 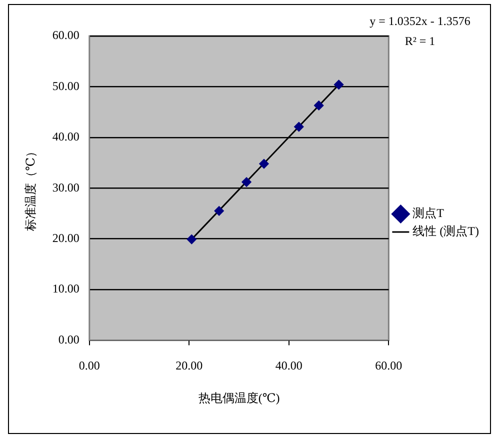 I want to click on x-tick-label: 40.00, so click(x=288, y=365).